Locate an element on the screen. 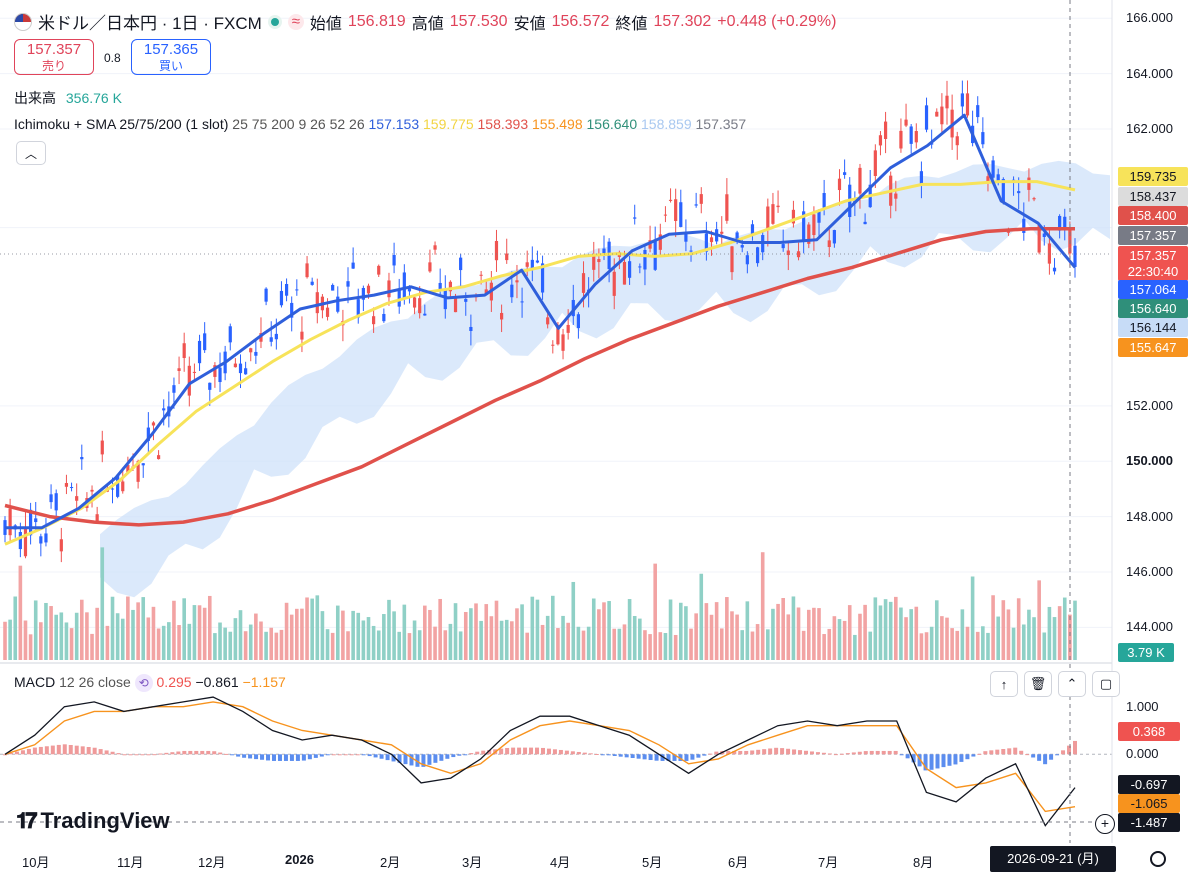  market-open-icon is located at coordinates (274, 21).